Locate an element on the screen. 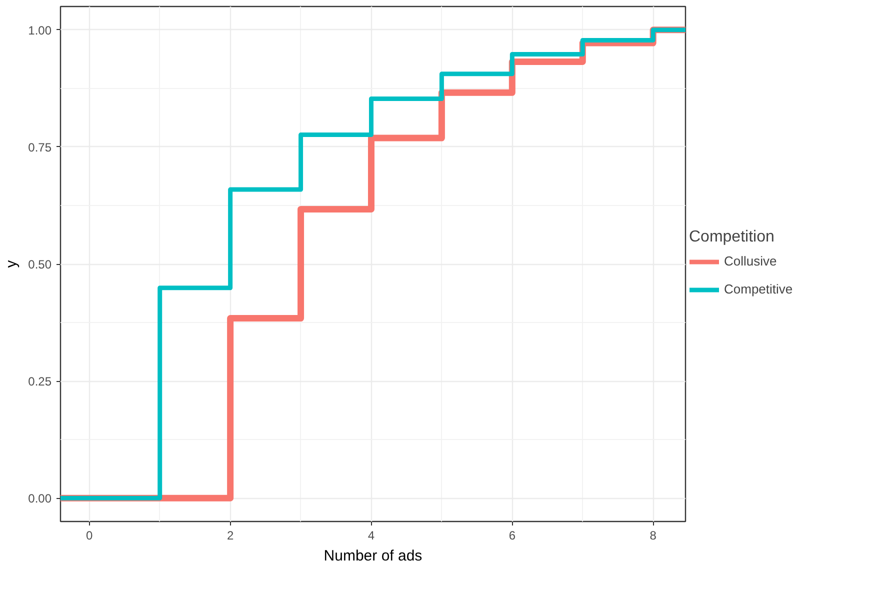 This screenshot has height=590, width=878. x-axis-title: Number of ads is located at coordinates (373, 556).